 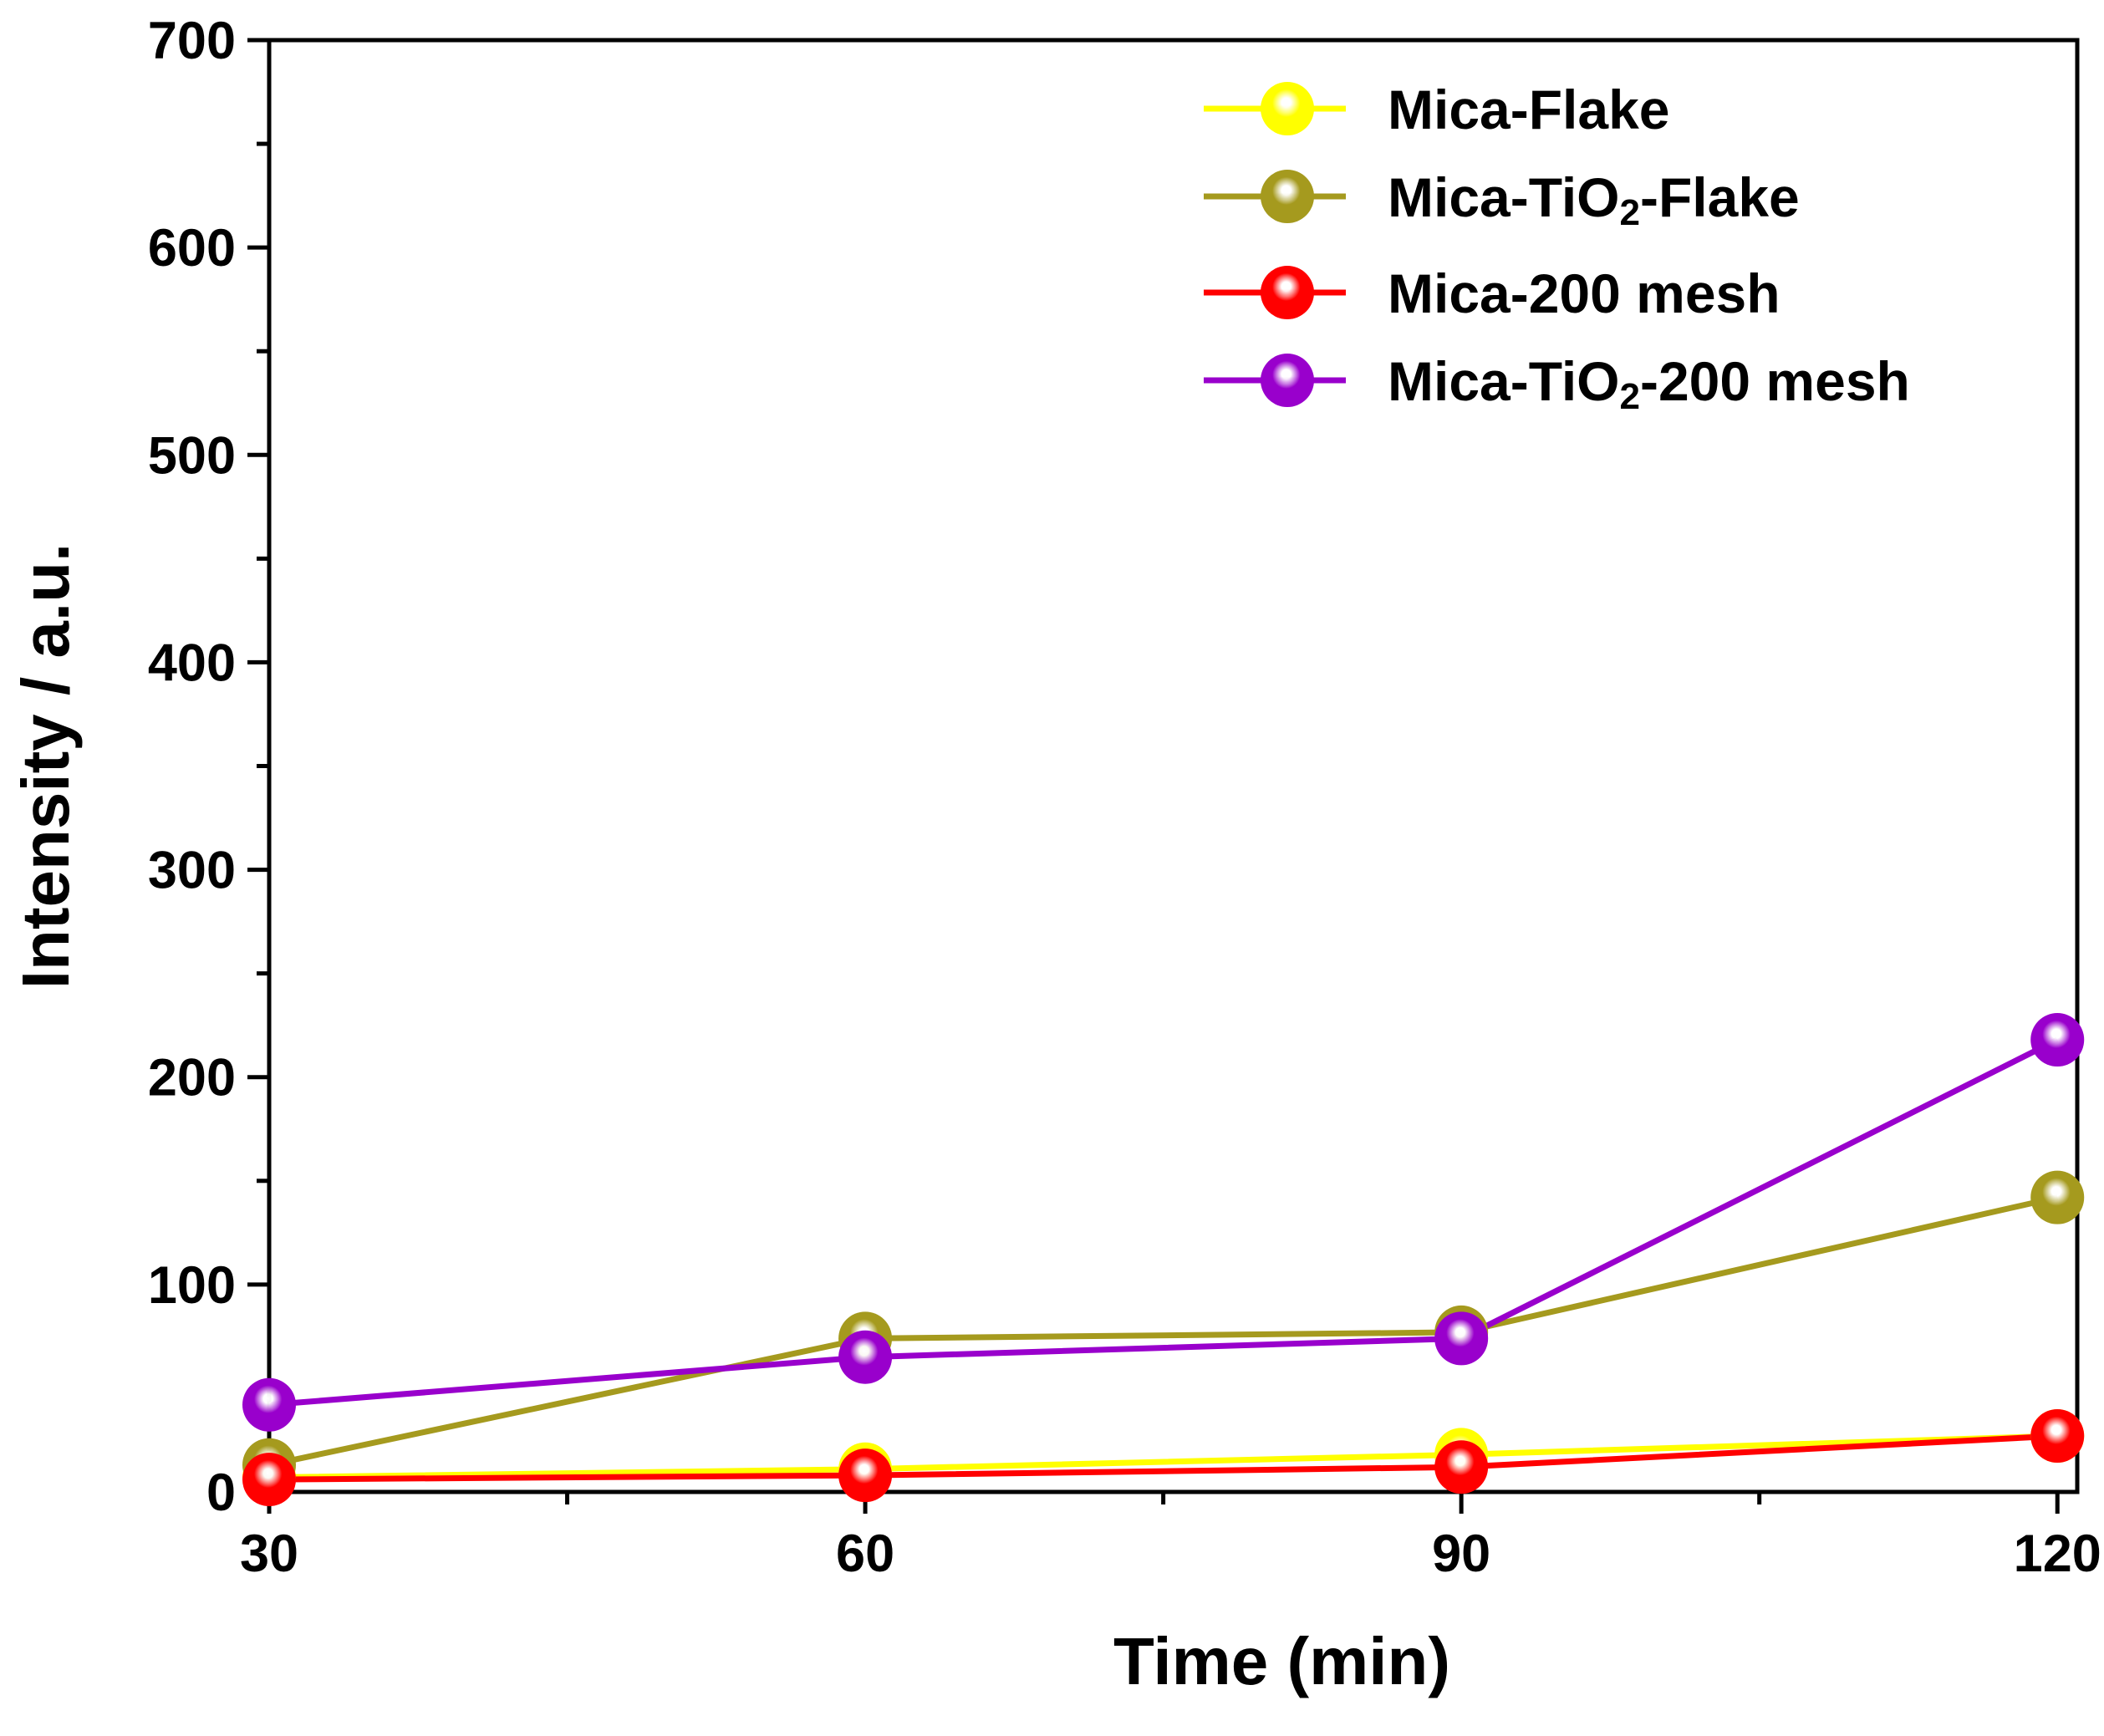 I want to click on x-tick-label: 30, so click(x=269, y=1554).